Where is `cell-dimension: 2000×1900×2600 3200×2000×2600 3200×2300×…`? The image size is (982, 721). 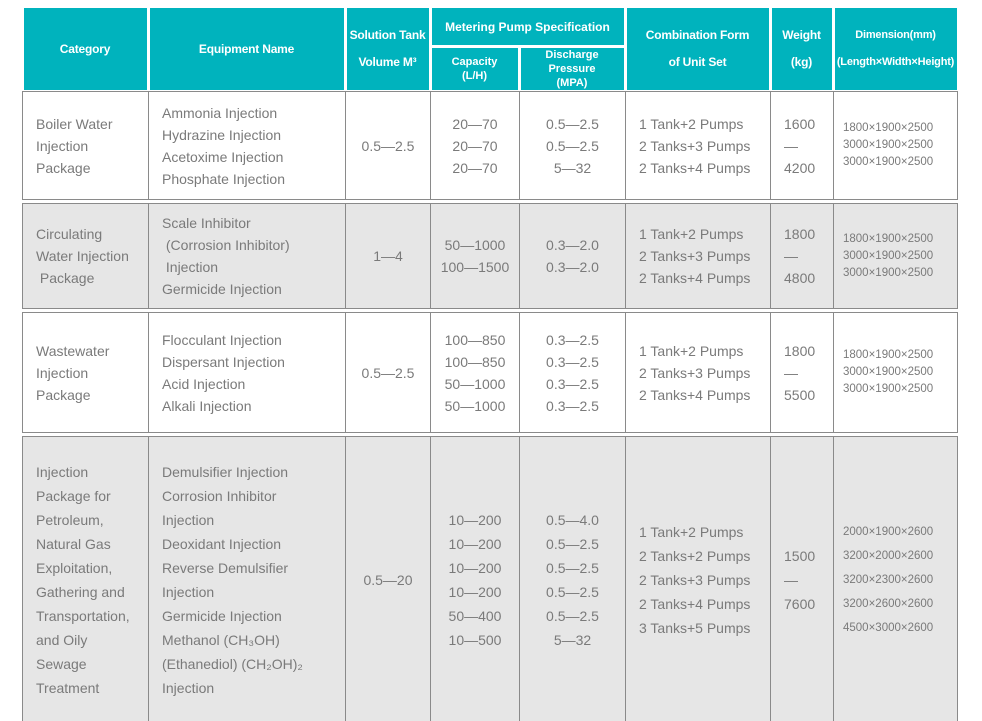 cell-dimension: 2000×1900×2600 3200×2000×2600 3200×2300×… is located at coordinates (888, 580).